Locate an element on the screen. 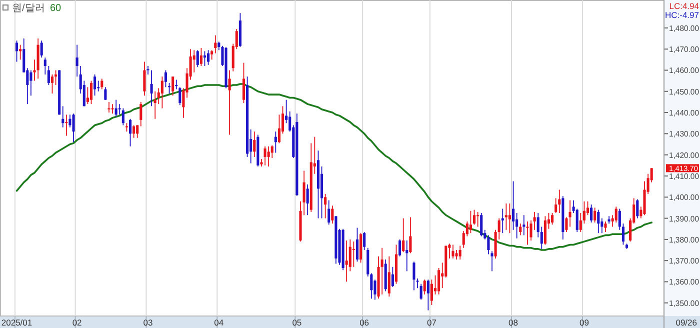 The width and height of the screenshot is (700, 328). y-tick-label: 1,450.00 is located at coordinates (684, 91).